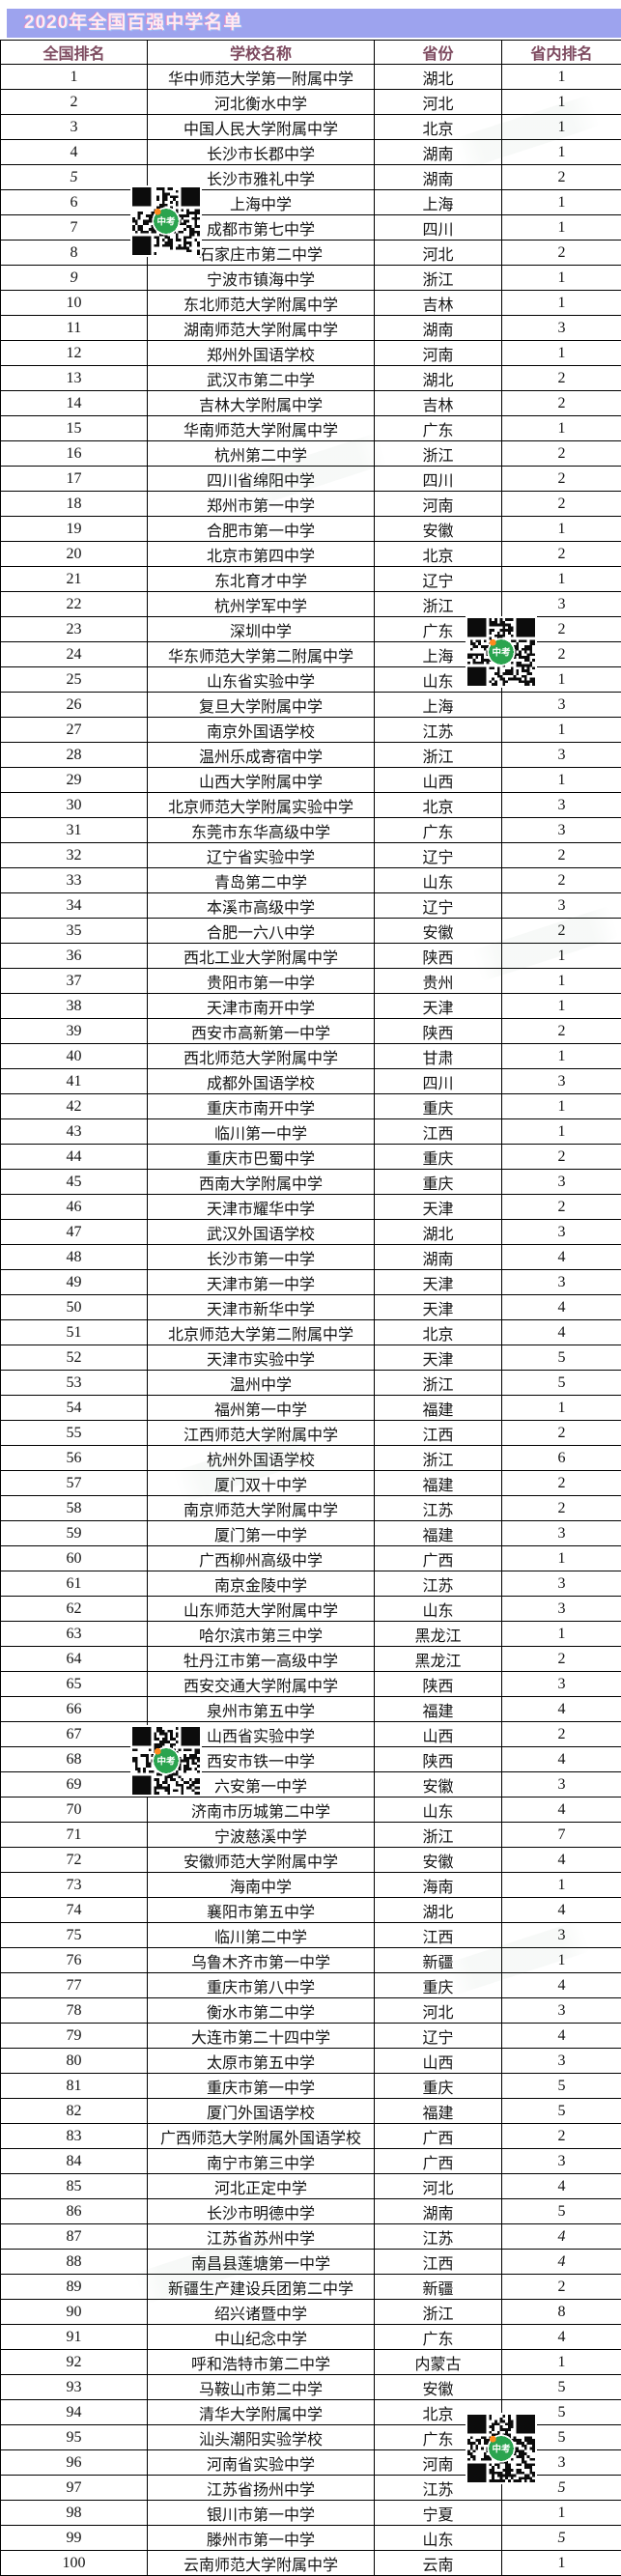 This screenshot has width=621, height=2576. Describe the element at coordinates (438, 2563) in the screenshot. I see `province-cell: 云南` at that location.